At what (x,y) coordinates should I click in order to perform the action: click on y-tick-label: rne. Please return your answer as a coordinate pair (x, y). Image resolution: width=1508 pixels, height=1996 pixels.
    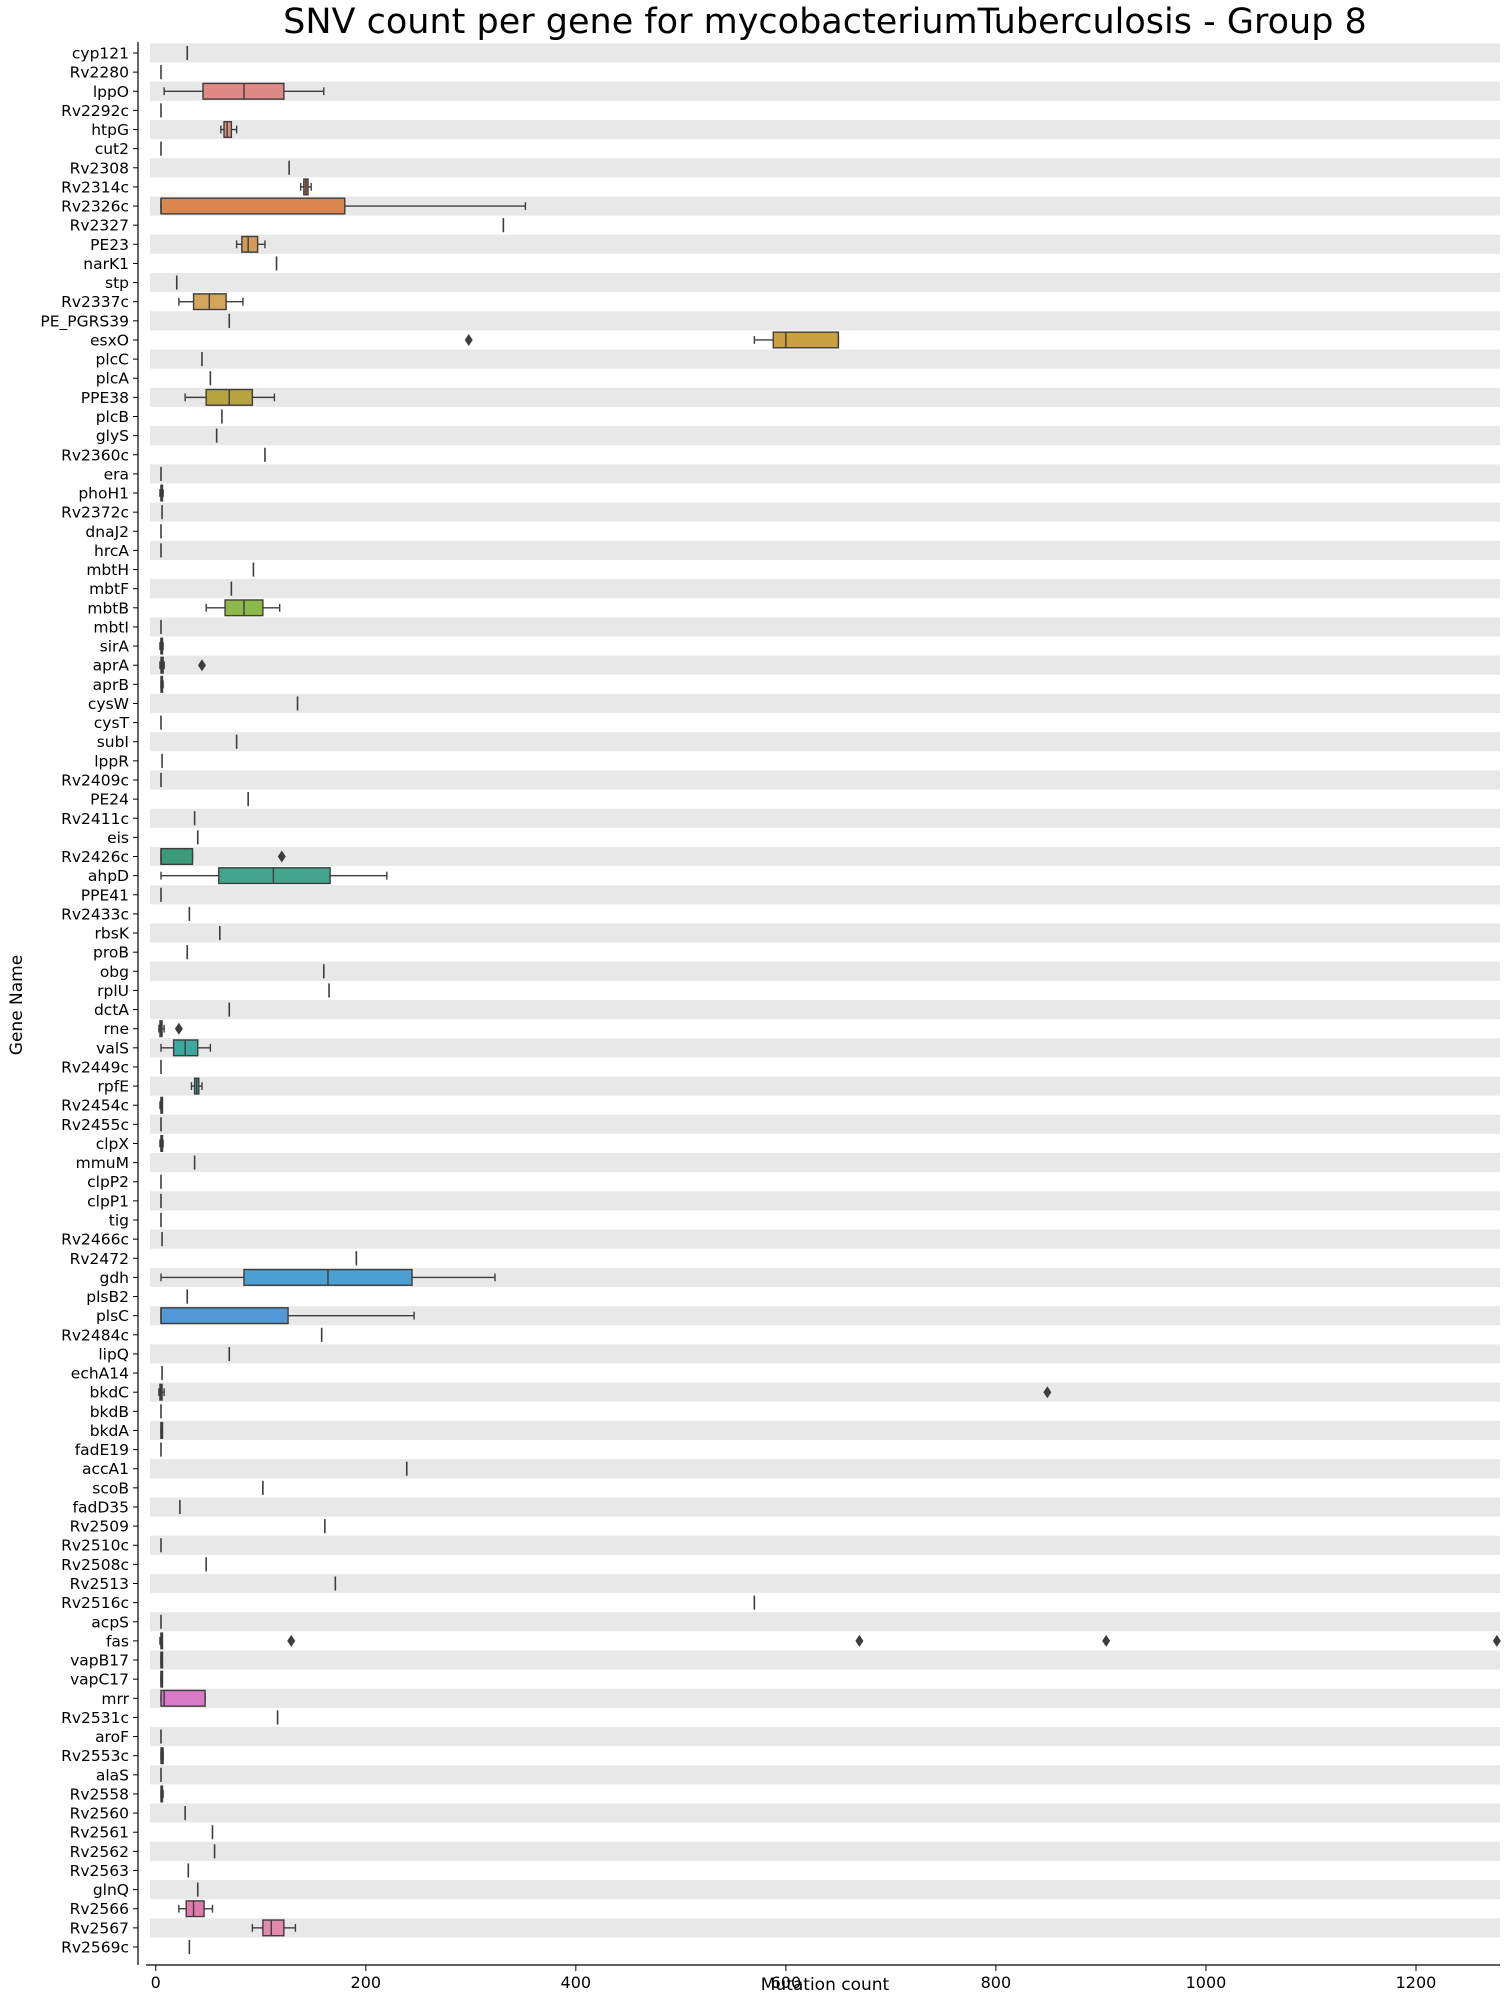
    Looking at the image, I should click on (116, 1029).